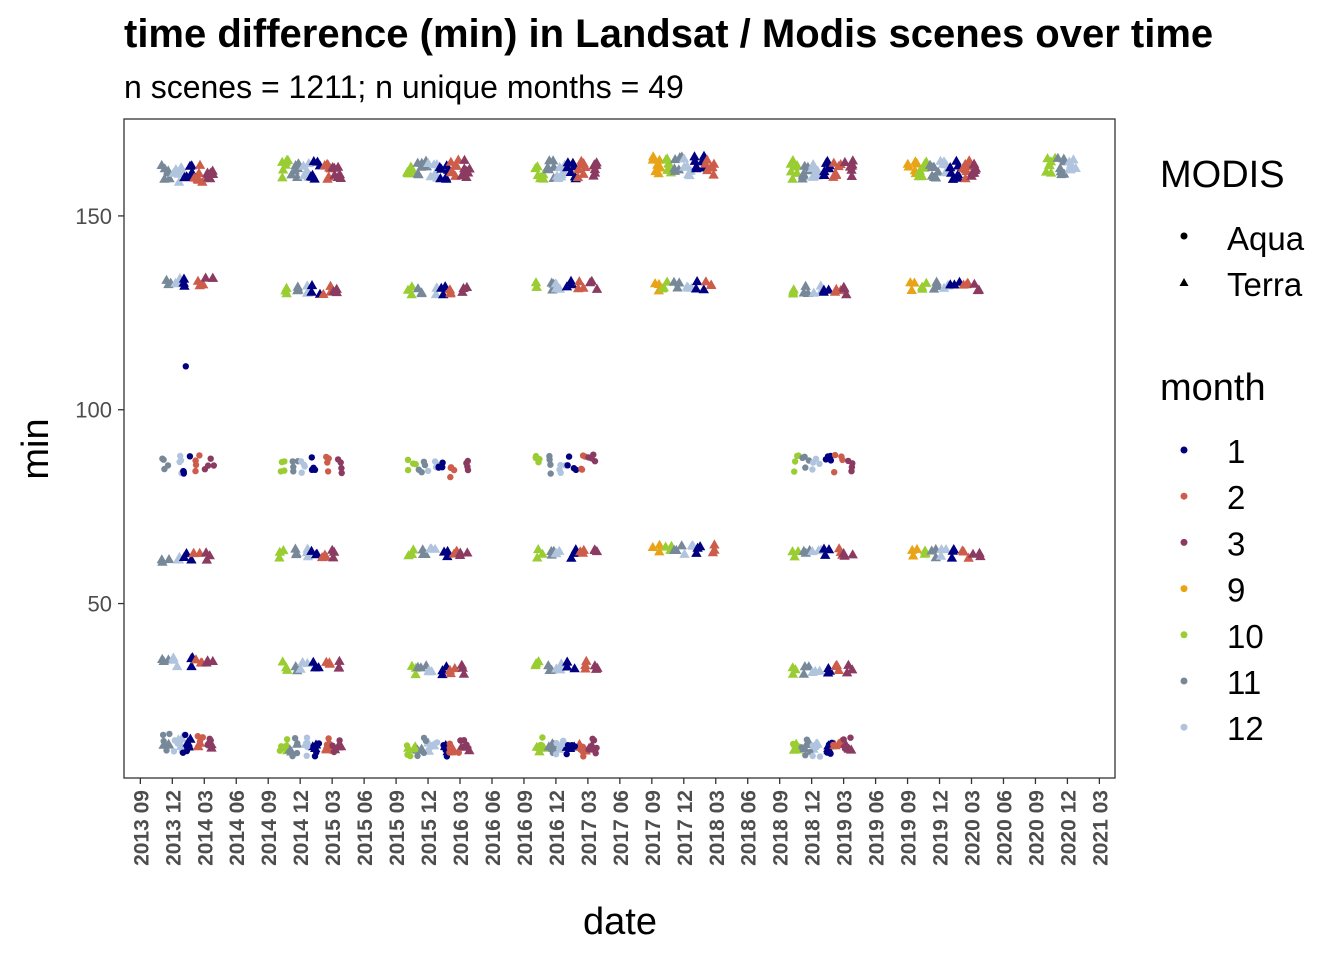 The height and width of the screenshot is (960, 1344). I want to click on legend-month-label: 12, so click(1245, 728).